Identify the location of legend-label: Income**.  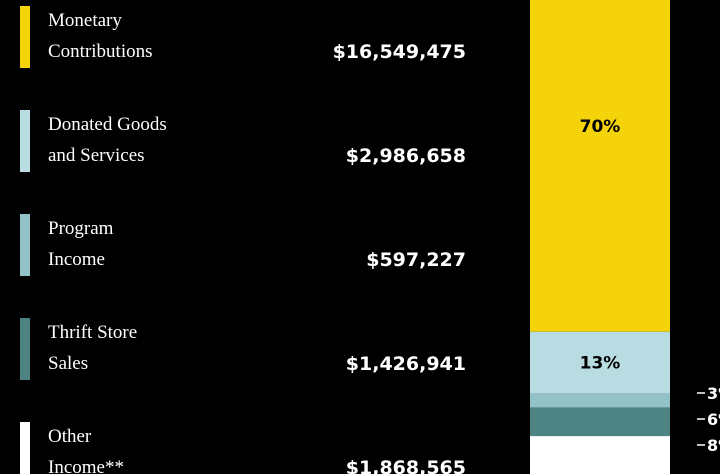
(86, 465).